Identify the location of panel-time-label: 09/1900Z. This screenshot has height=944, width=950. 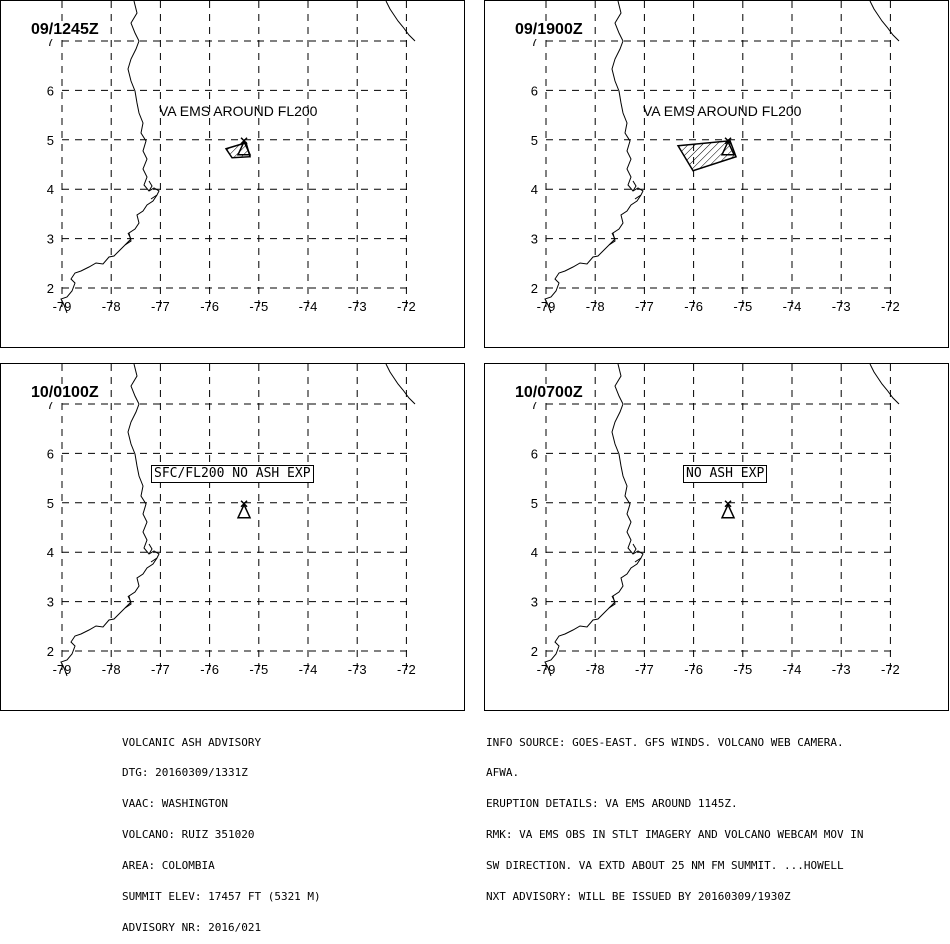
(549, 30).